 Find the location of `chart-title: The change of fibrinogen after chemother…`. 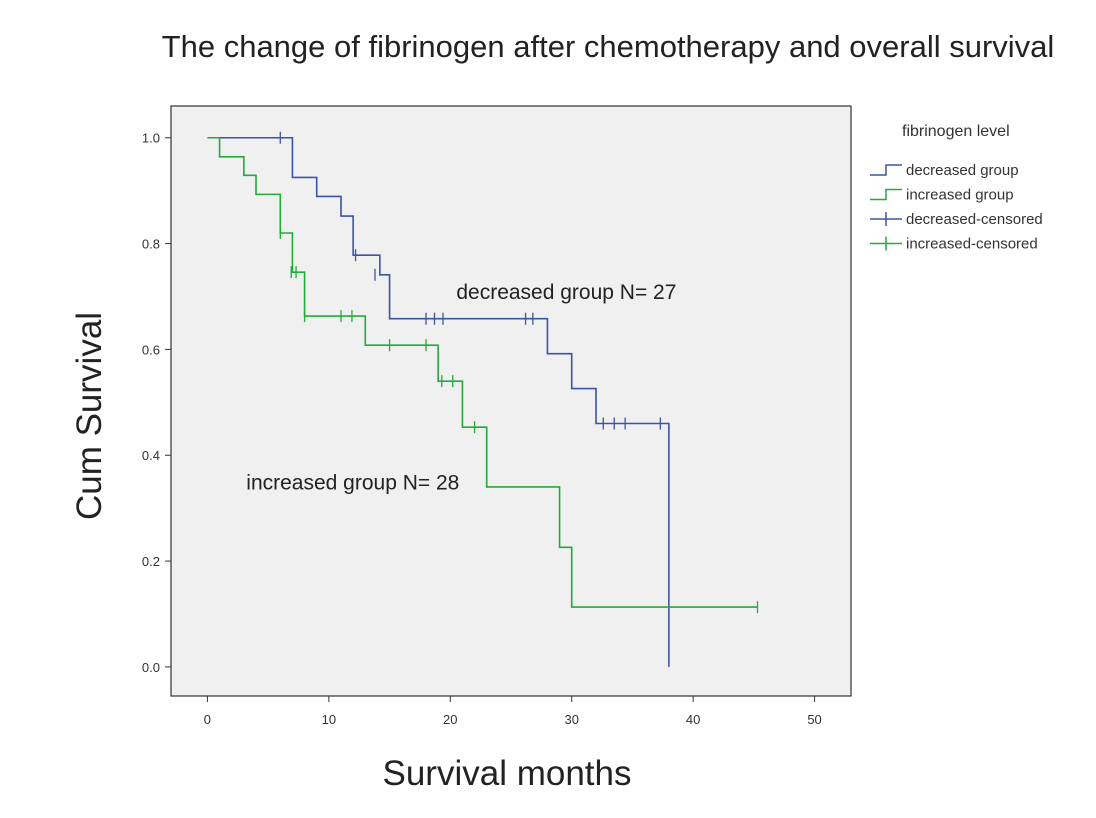

chart-title: The change of fibrinogen after chemother… is located at coordinates (608, 46).